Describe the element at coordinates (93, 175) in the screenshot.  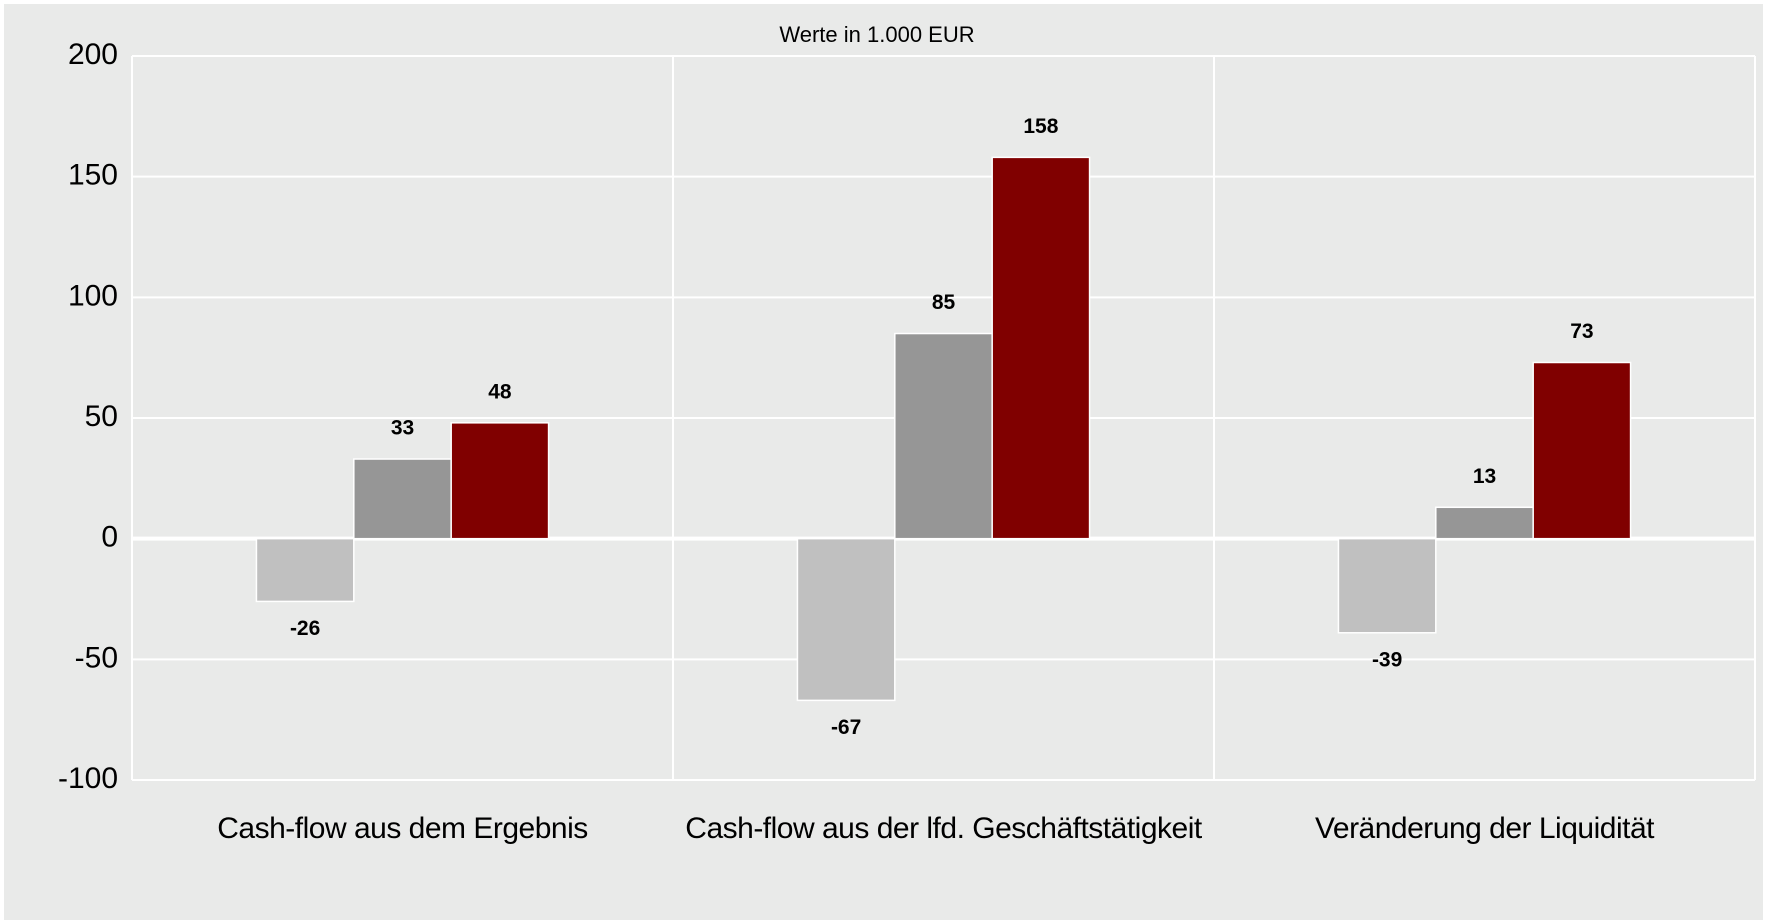
I see `y-tick-label: 150` at that location.